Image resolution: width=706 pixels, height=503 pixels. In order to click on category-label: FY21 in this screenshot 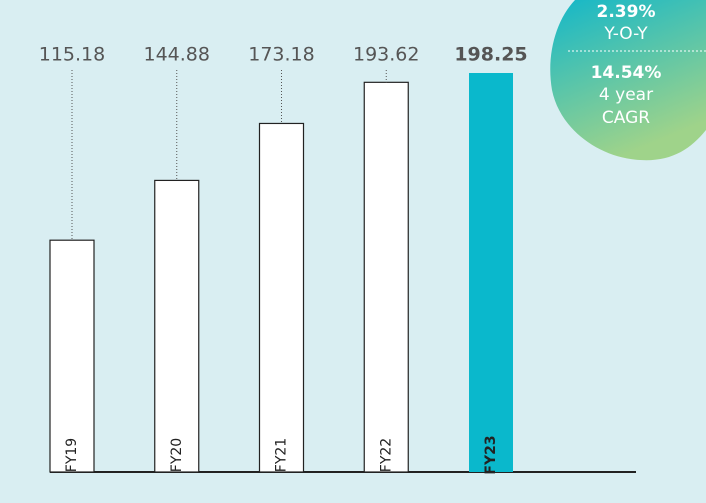, I will do `click(282, 455)`.